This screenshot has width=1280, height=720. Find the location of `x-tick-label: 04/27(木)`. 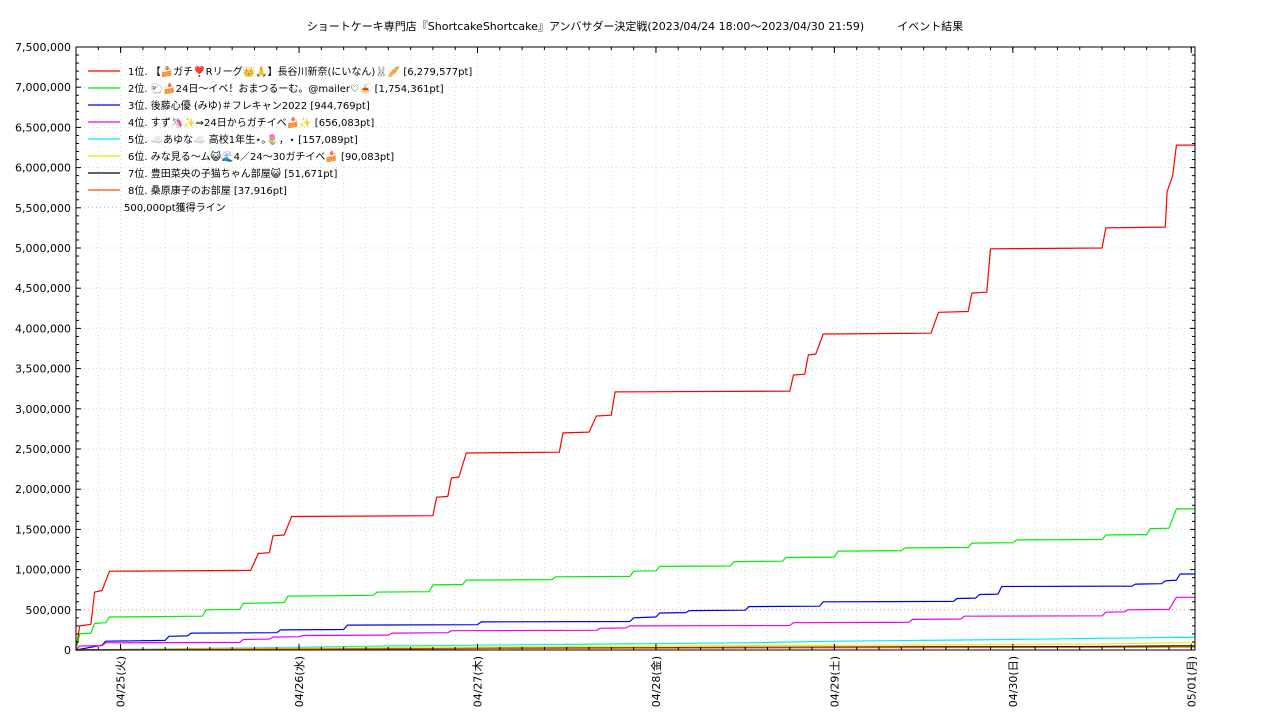

x-tick-label: 04/27(木) is located at coordinates (478, 681).